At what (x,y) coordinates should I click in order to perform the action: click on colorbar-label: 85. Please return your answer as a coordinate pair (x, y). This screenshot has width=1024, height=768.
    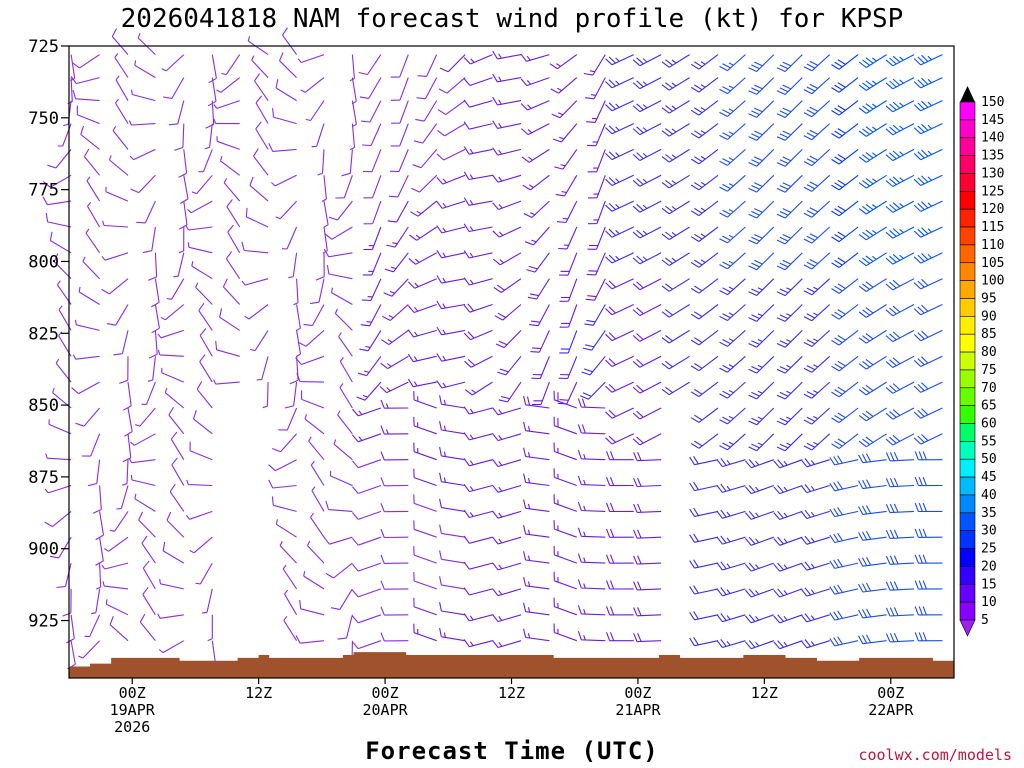
    Looking at the image, I should click on (989, 334).